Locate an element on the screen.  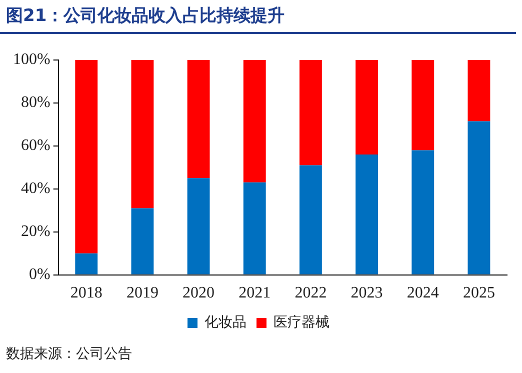
y-tick-label: 60% is located at coordinates (35, 145).